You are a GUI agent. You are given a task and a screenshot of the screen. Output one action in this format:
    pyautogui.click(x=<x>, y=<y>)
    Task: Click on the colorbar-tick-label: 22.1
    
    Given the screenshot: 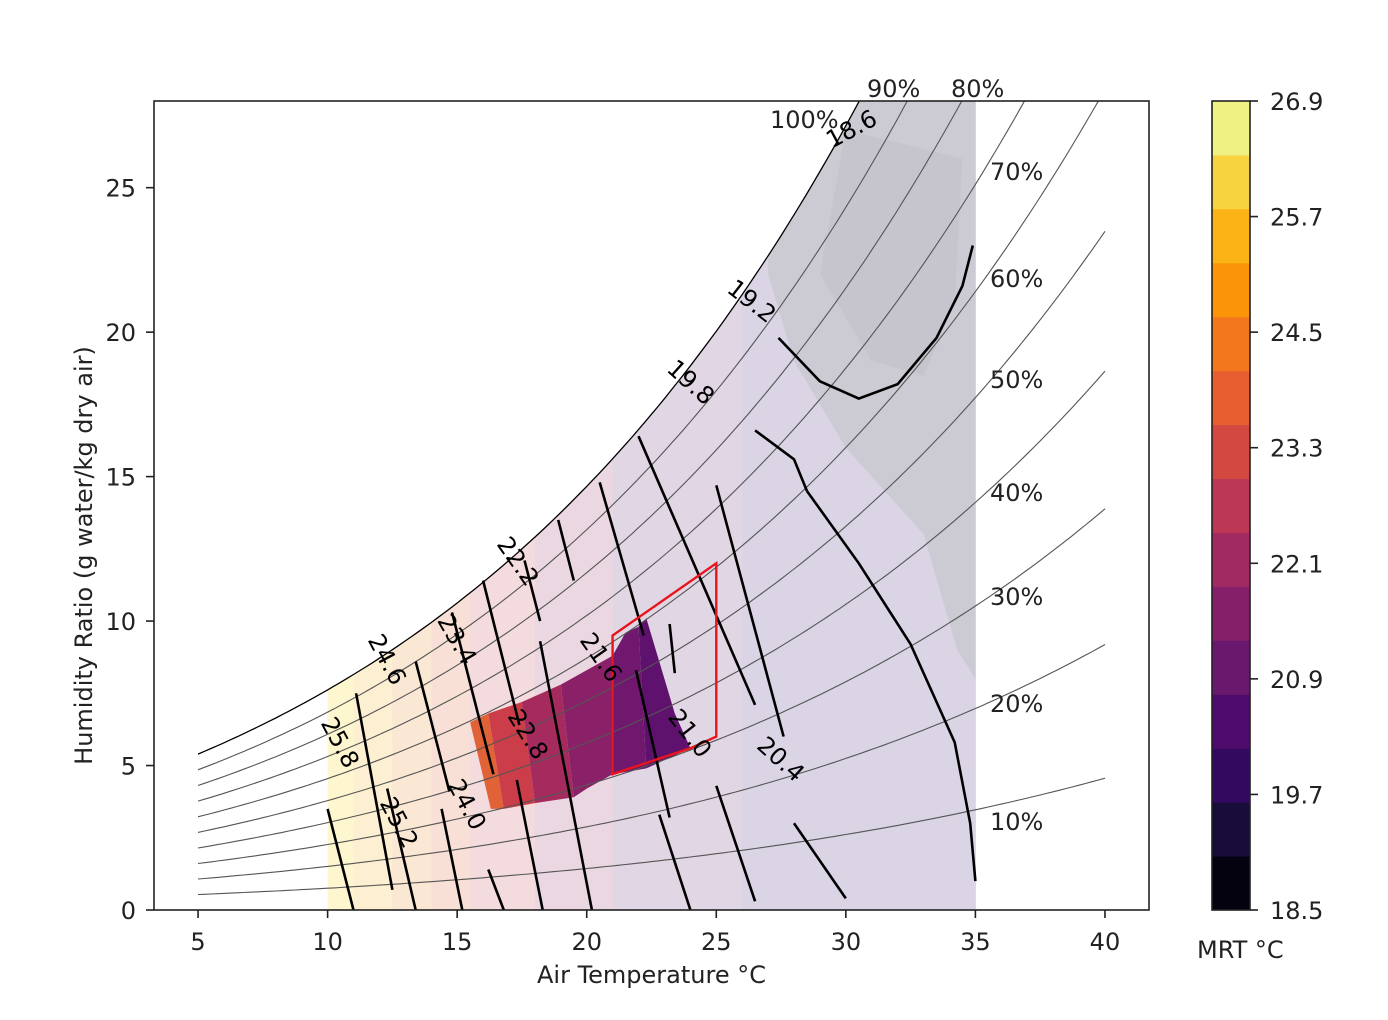 What is the action you would take?
    pyautogui.click(x=1296, y=564)
    